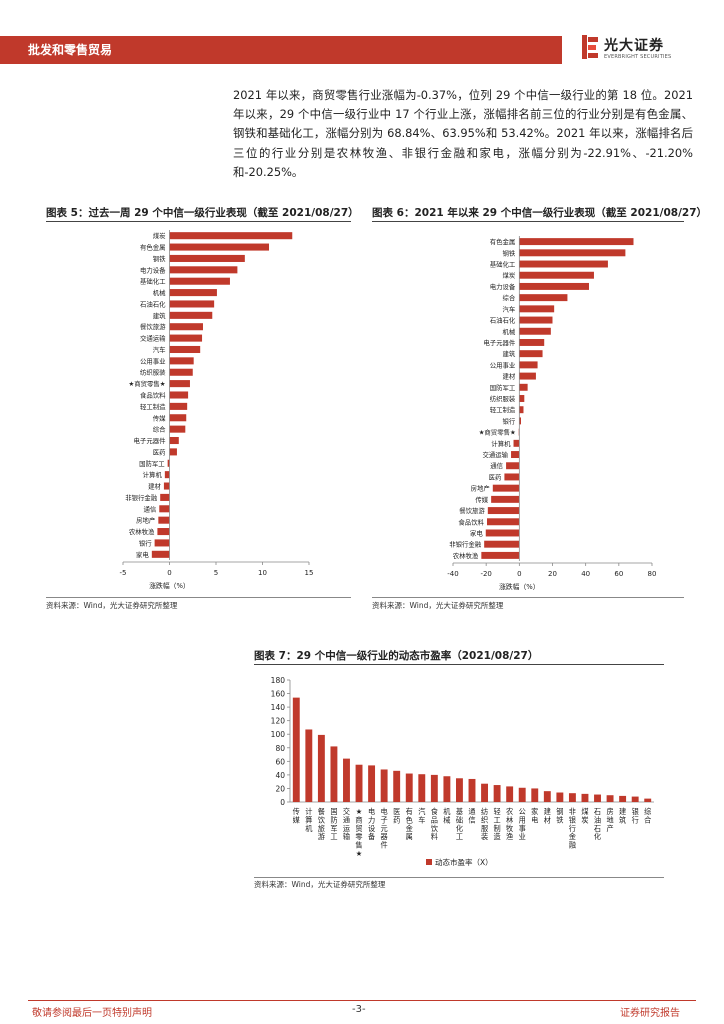 Image resolution: width=724 pixels, height=1024 pixels. I want to click on category-label-char: 通, so click(346, 819).